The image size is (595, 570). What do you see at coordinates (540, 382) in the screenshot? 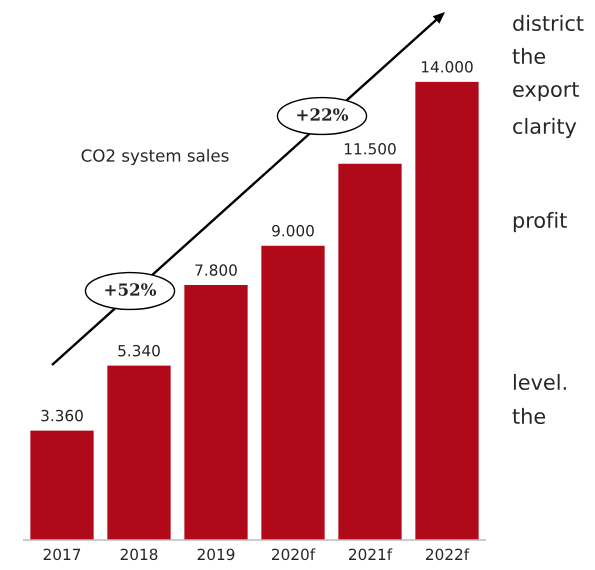
I see `text: level.` at bounding box center [540, 382].